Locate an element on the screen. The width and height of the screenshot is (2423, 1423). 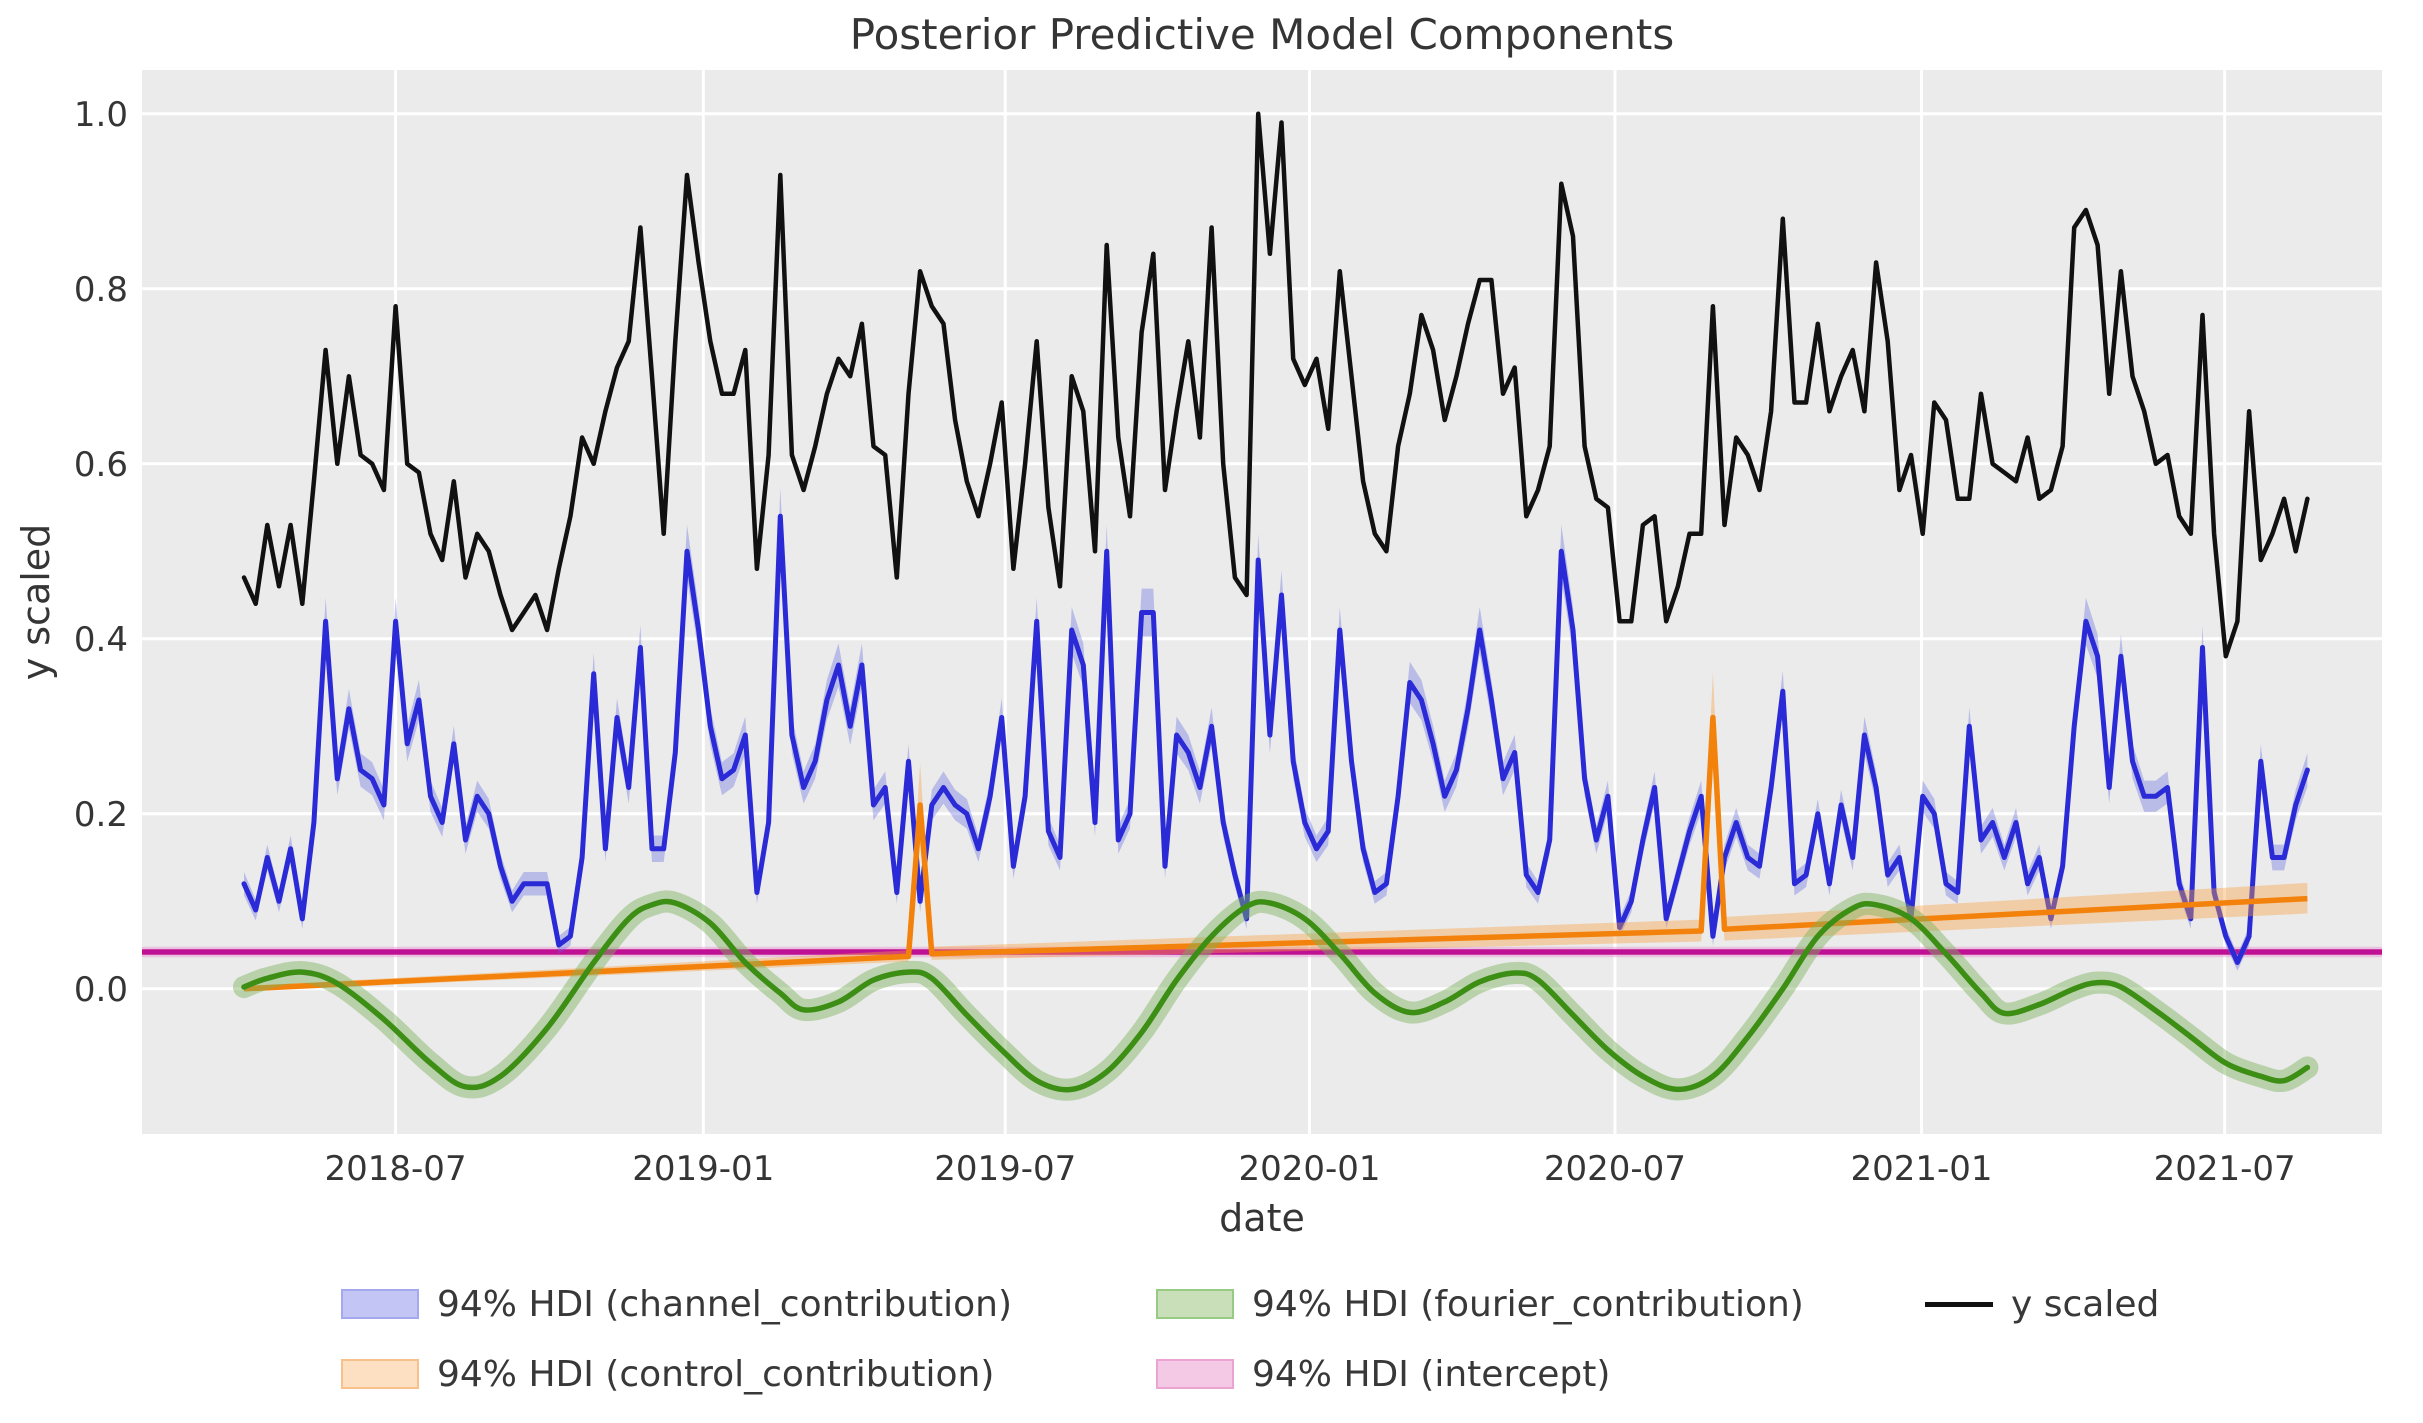
y-tick-label: 0.4 is located at coordinates (101, 640).